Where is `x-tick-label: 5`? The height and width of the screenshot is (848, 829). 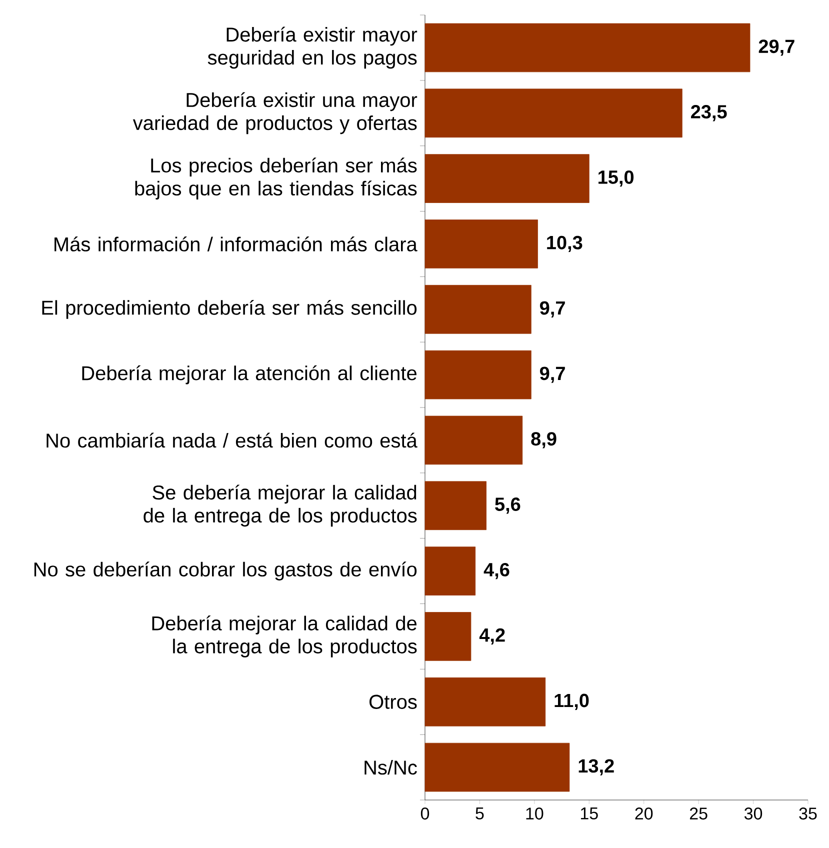
x-tick-label: 5 is located at coordinates (480, 814).